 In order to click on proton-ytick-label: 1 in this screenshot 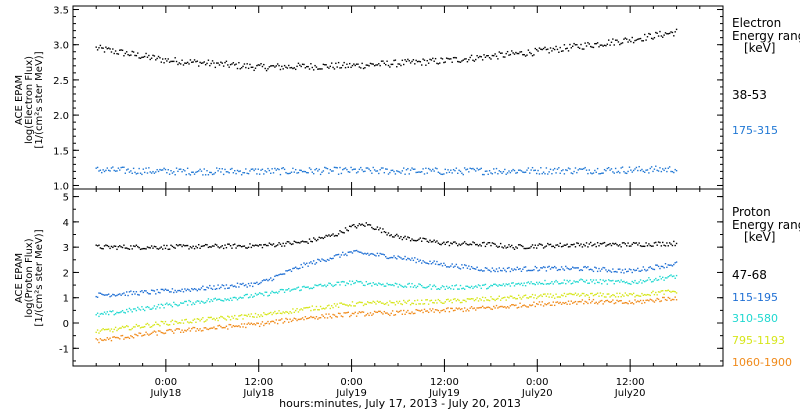, I will do `click(66, 299)`.